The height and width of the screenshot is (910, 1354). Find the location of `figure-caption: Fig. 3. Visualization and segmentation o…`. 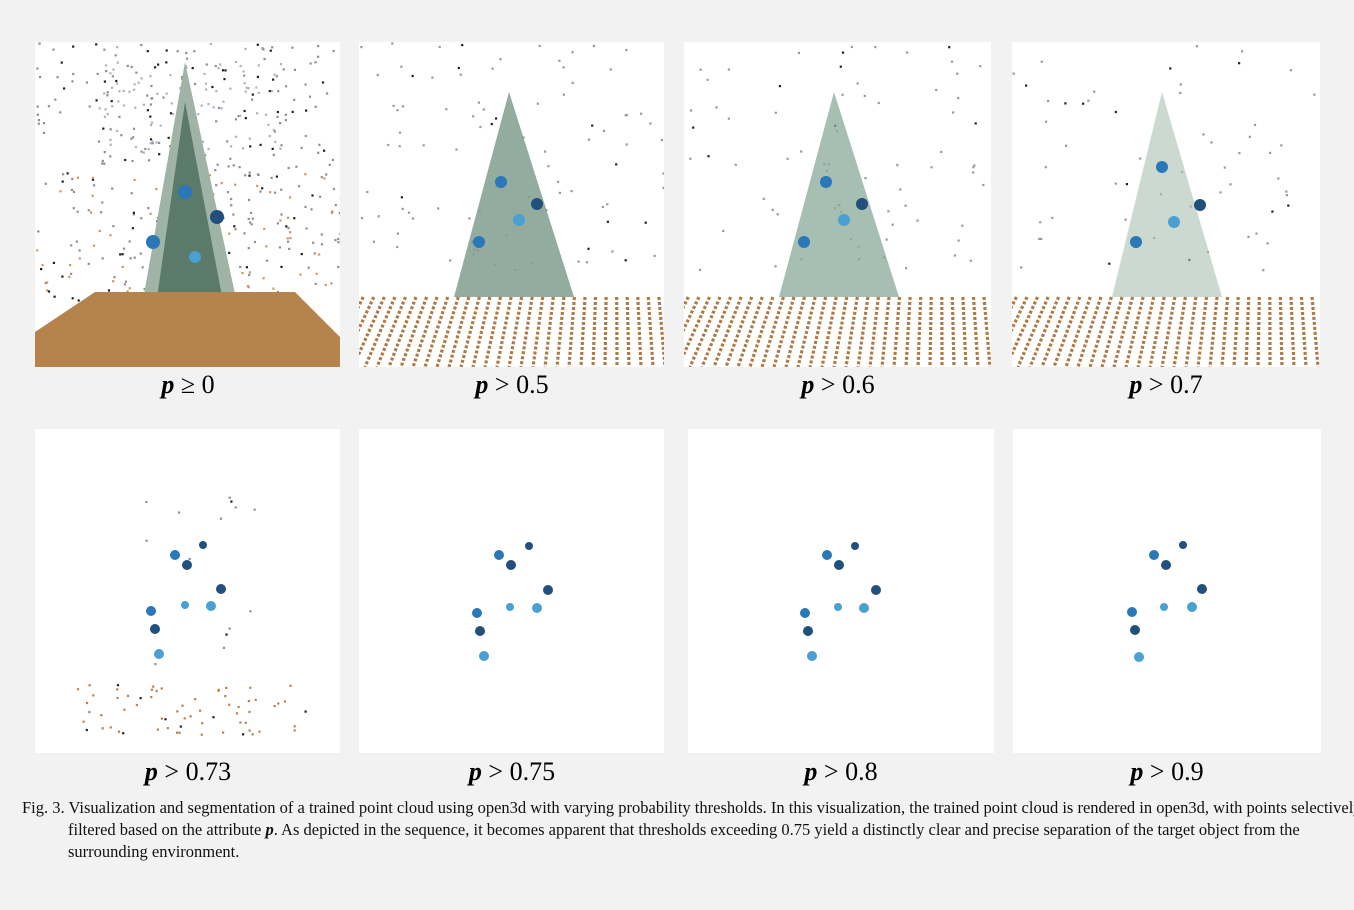

figure-caption: Fig. 3. Visualization and segmentation o… is located at coordinates (688, 829).